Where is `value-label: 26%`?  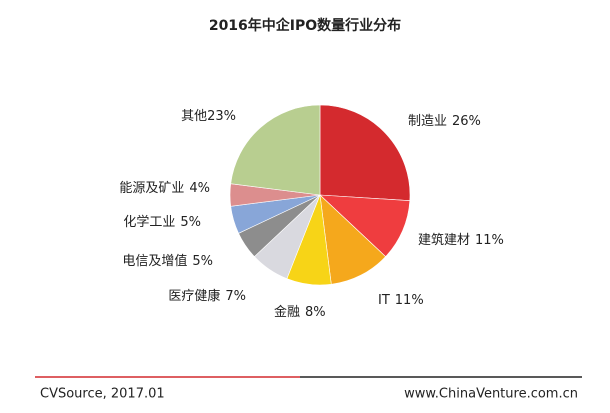 value-label: 26% is located at coordinates (466, 121).